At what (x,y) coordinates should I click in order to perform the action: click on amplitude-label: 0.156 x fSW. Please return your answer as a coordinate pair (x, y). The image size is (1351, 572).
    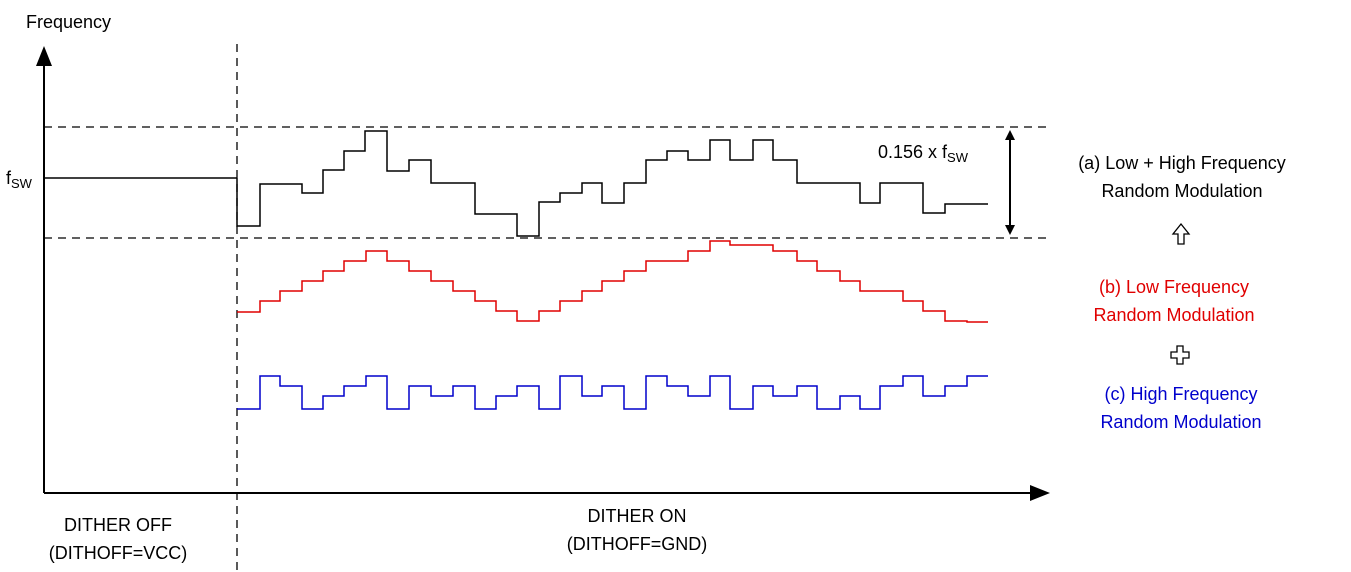
    Looking at the image, I should click on (923, 153).